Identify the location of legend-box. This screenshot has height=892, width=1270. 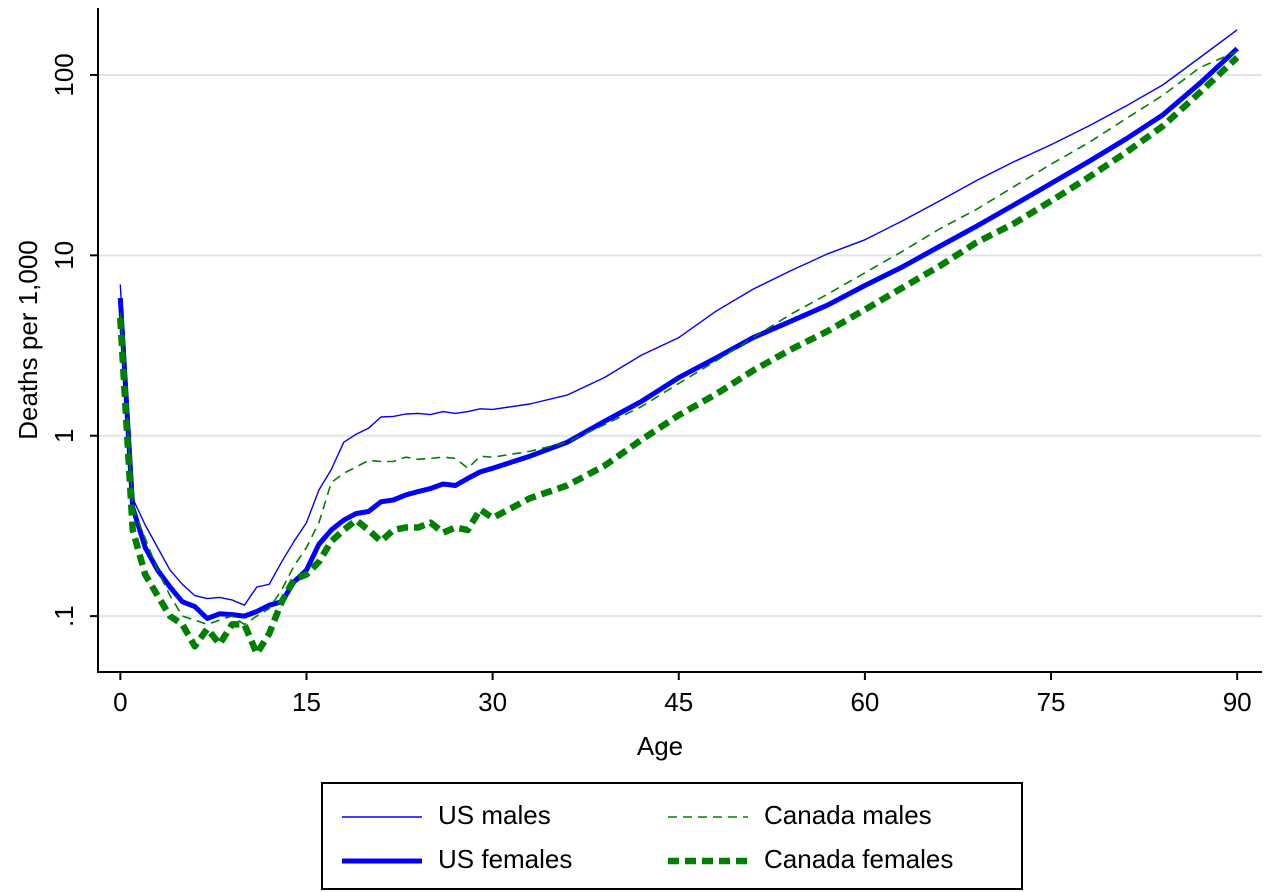
(672, 836).